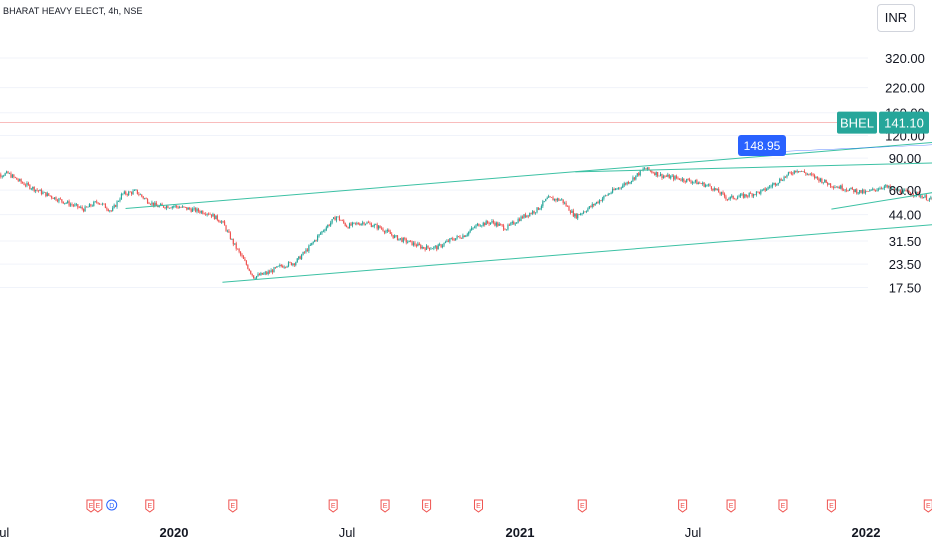  Describe the element at coordinates (112, 505) in the screenshot. I see `dividend-marker` at that location.